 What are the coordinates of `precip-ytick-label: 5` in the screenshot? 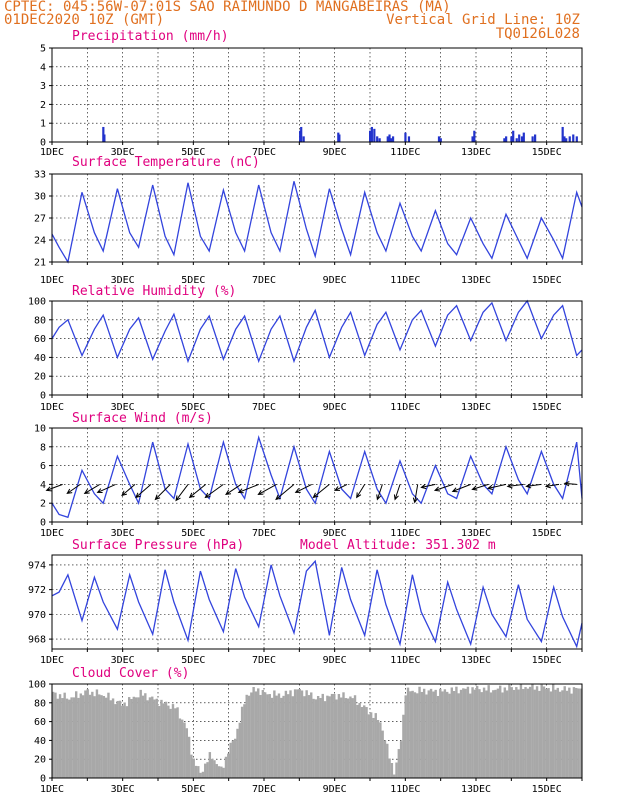 It's located at (43, 49).